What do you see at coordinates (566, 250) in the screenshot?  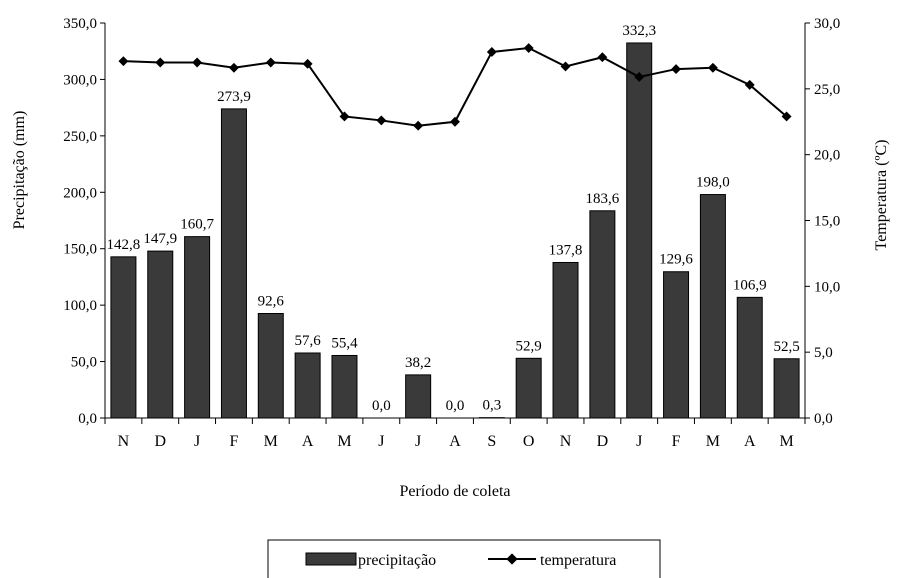 I see `bar-data-label: 137,8` at bounding box center [566, 250].